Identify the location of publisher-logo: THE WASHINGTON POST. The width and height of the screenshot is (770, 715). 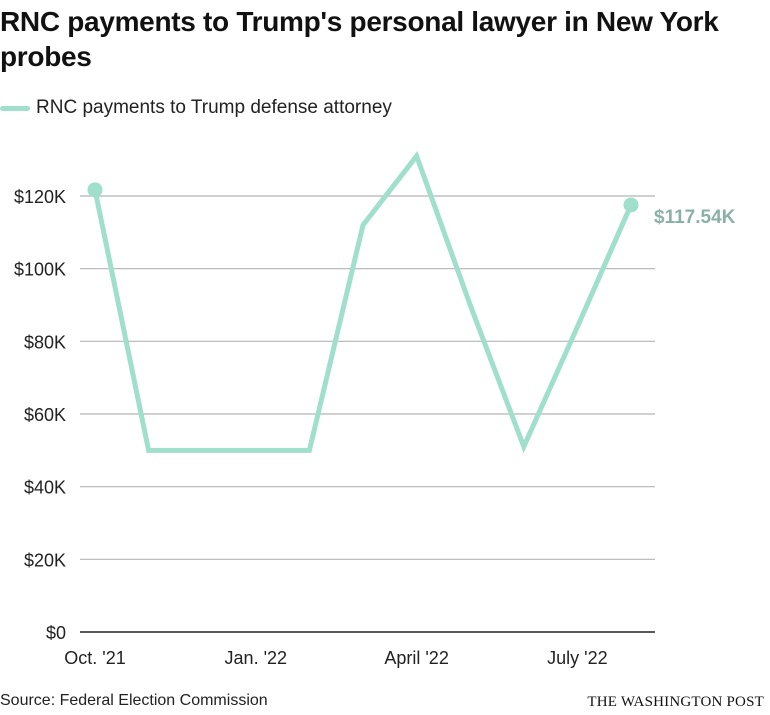
(675, 702).